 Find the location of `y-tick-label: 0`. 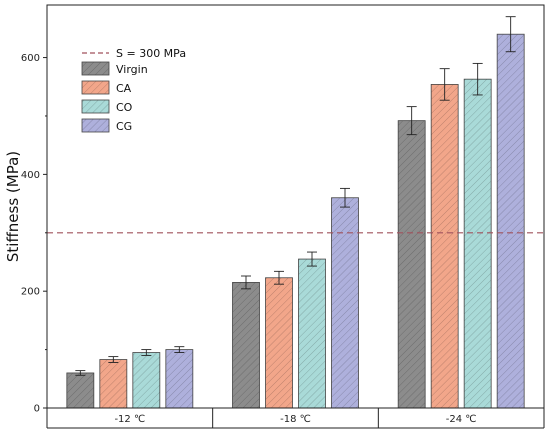

y-tick-label: 0 is located at coordinates (37, 409).